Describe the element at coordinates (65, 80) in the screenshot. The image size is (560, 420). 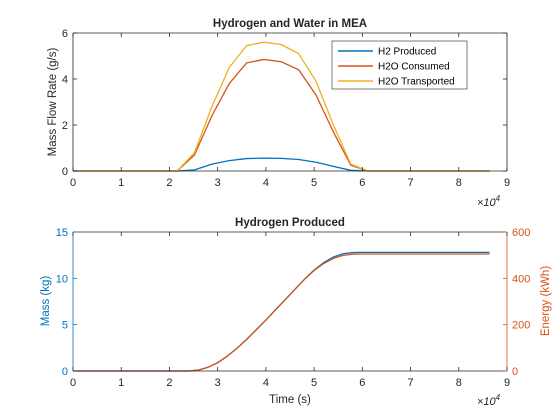
I see `y-tick-label: 4` at that location.